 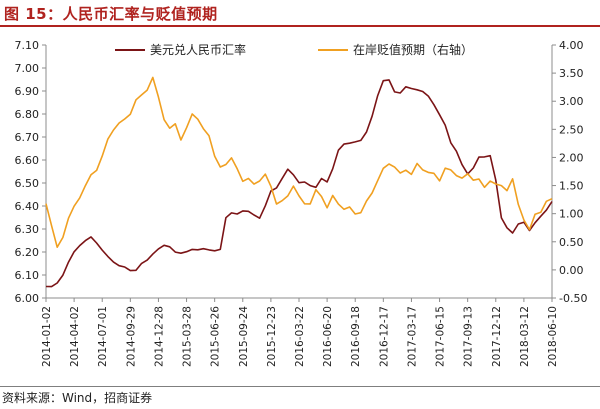 I want to click on right-tick-label: 2.50, so click(x=571, y=129).